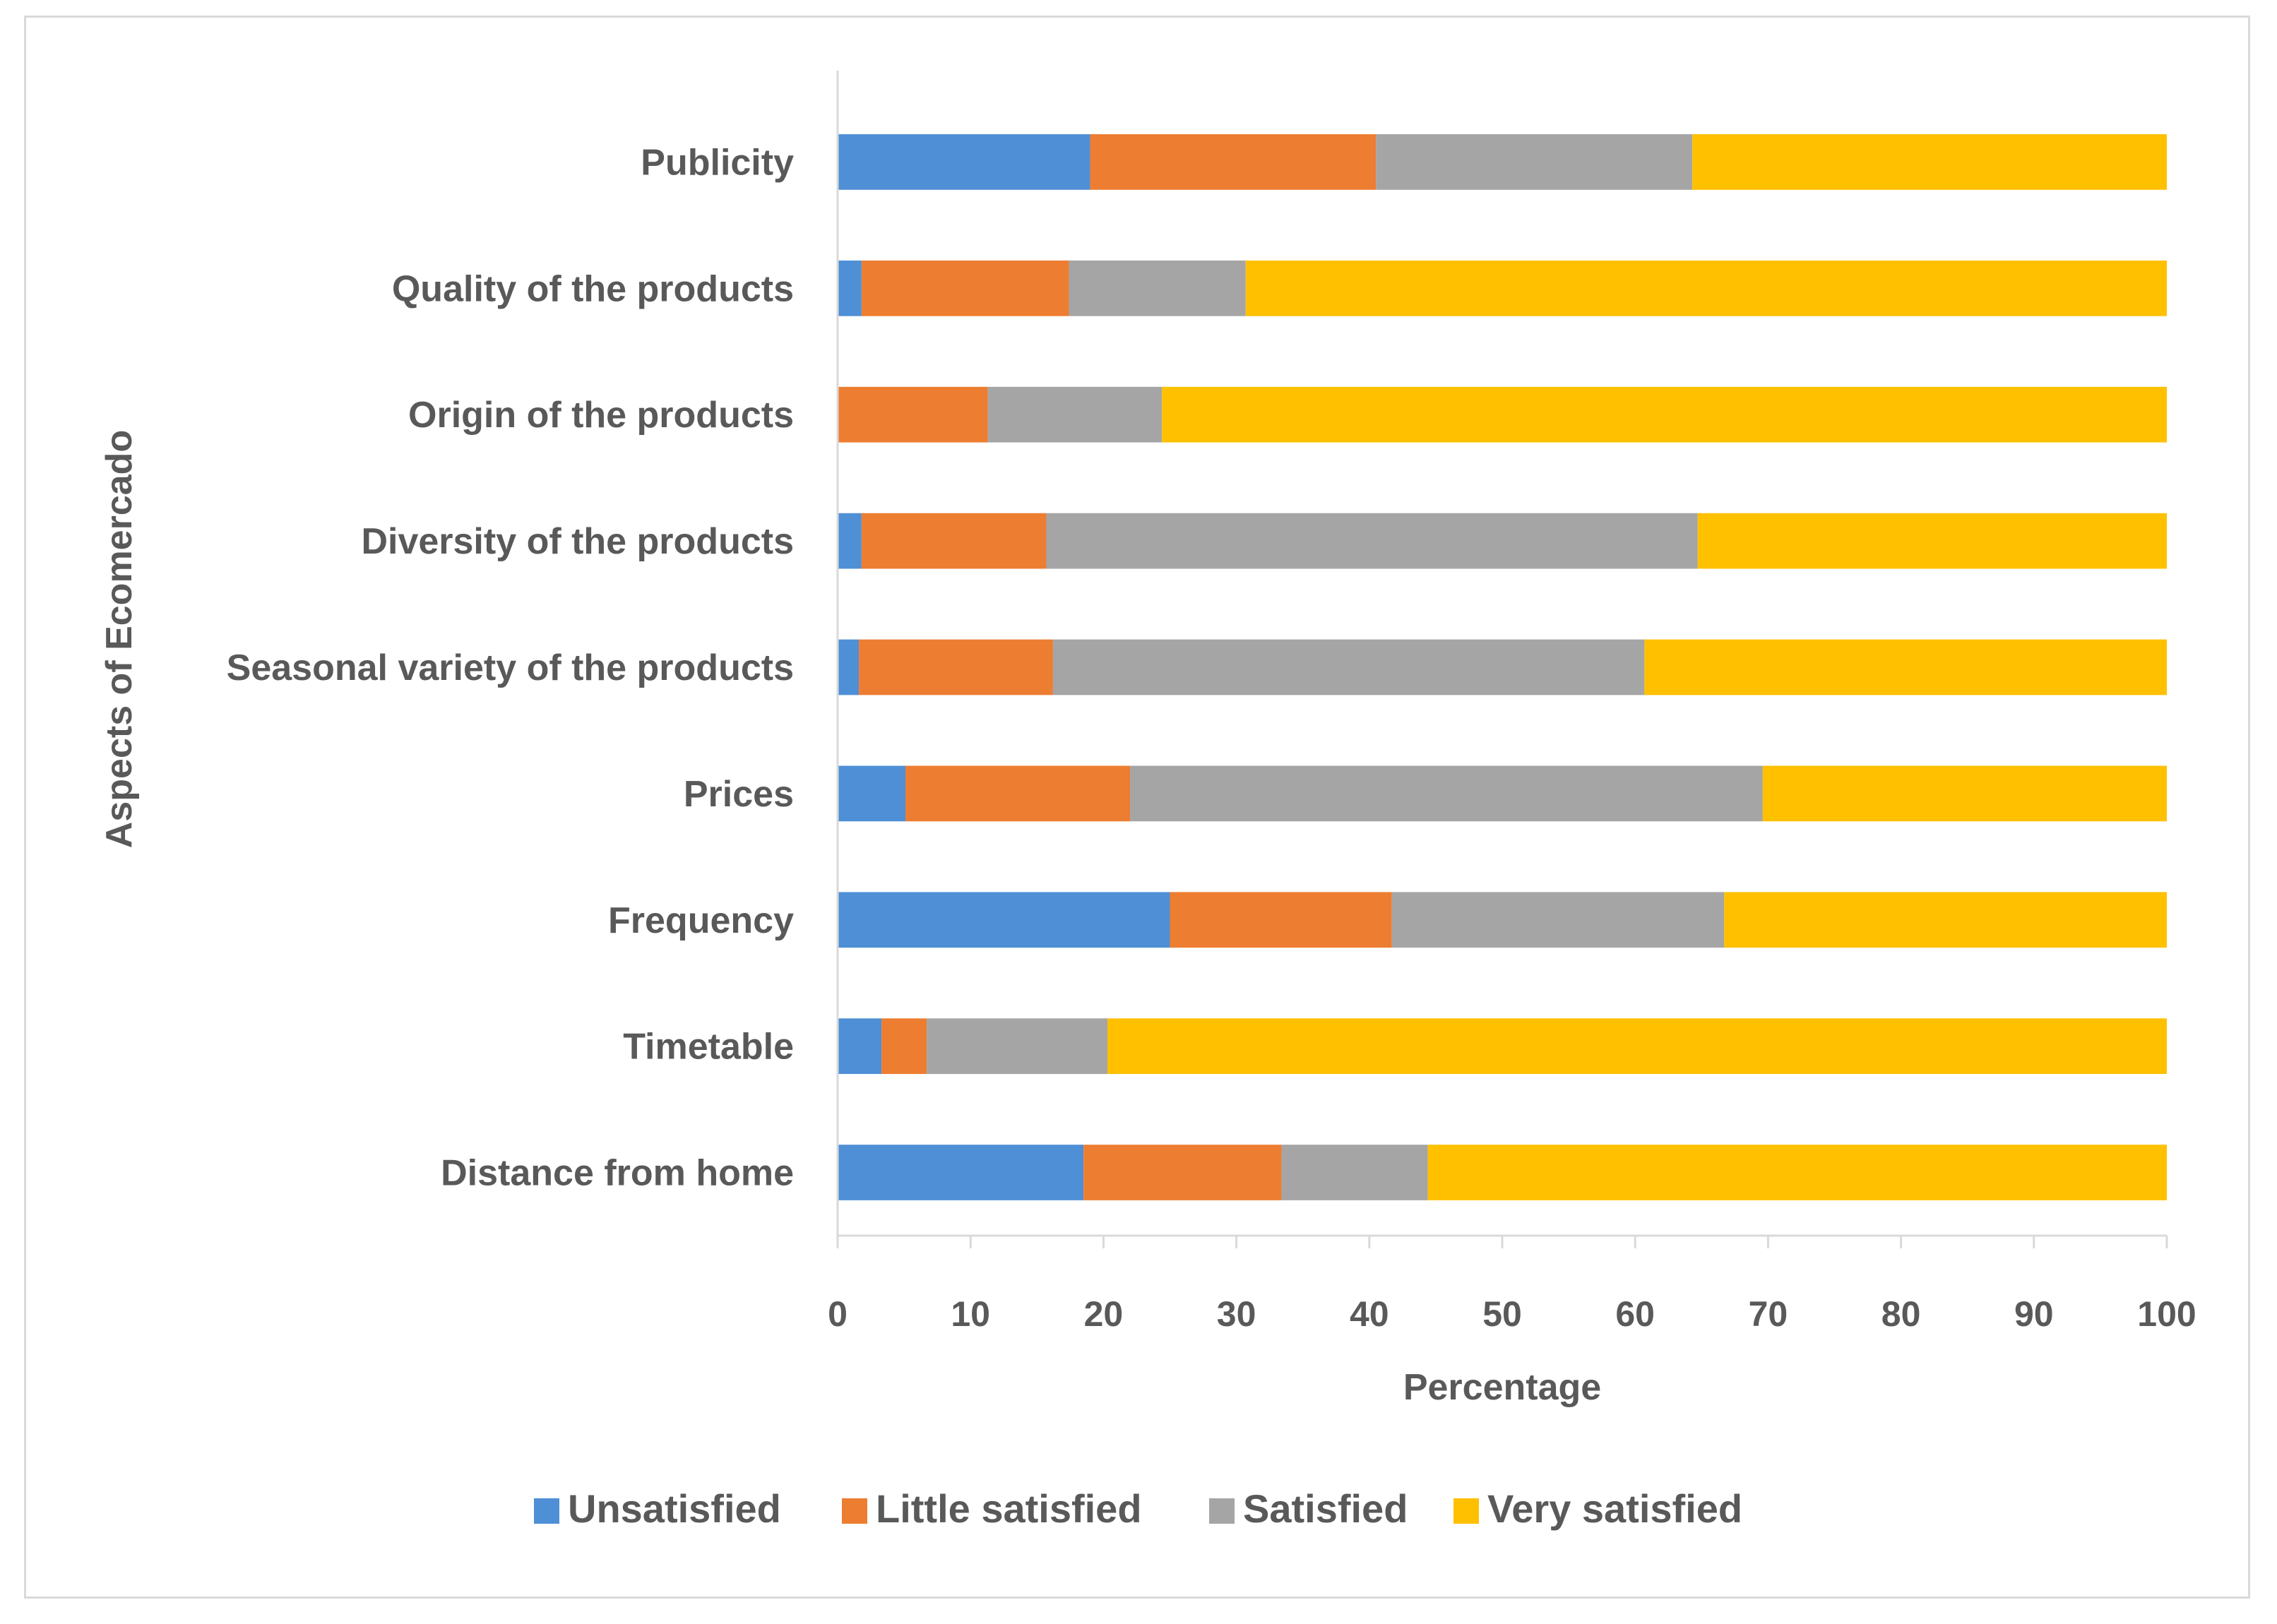  What do you see at coordinates (838, 1314) in the screenshot?
I see `x-tick-label: 0` at bounding box center [838, 1314].